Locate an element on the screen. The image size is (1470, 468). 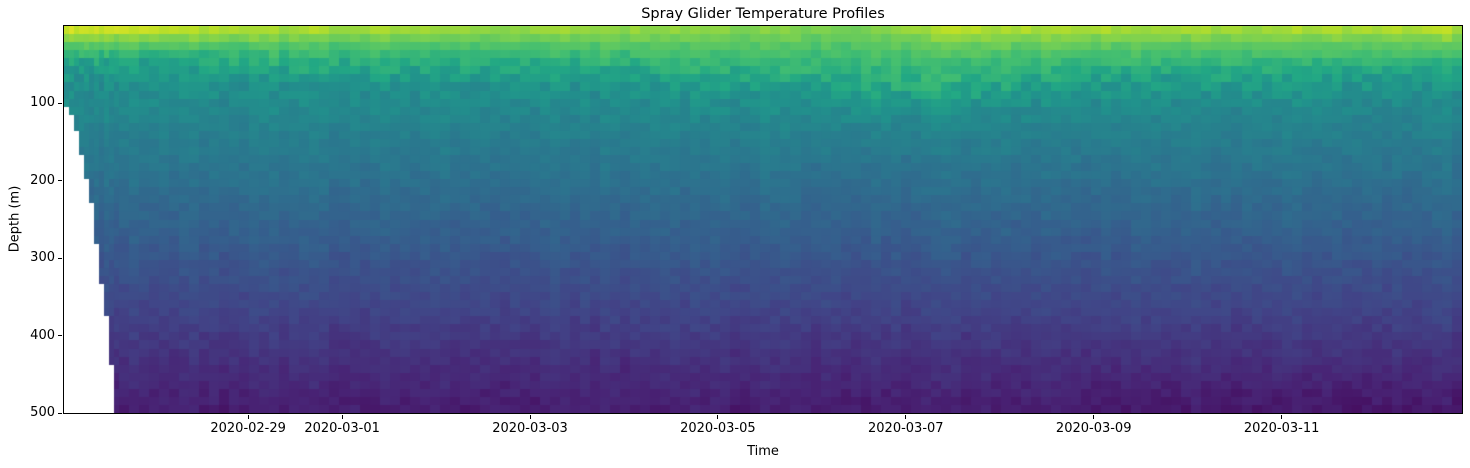
y-tick-label: 300 is located at coordinates (42, 258).